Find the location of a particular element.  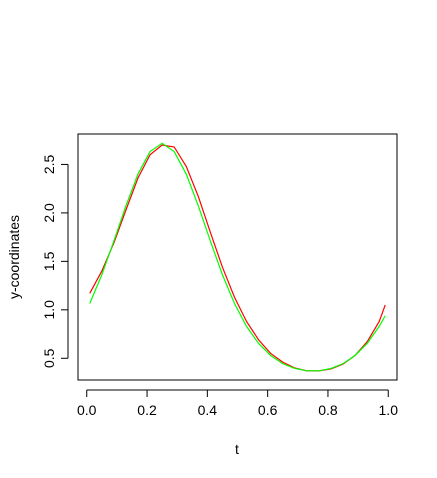

y-tick-label: 1.5 is located at coordinates (49, 261).